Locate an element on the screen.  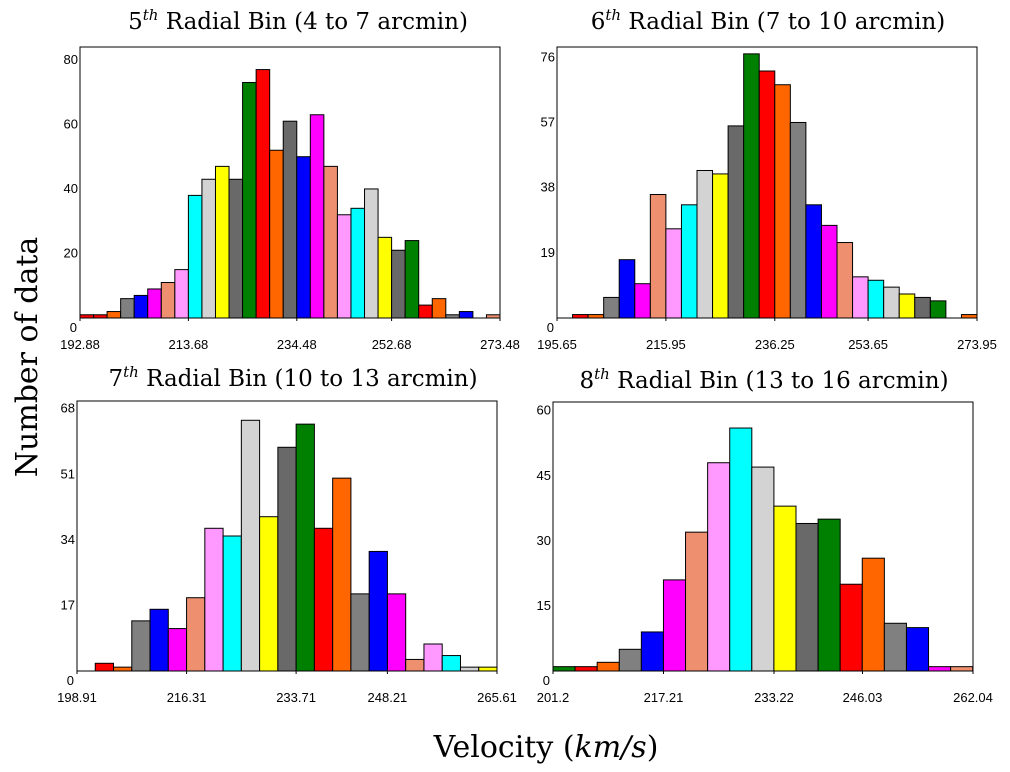
x-tick-1-4: 252.68 is located at coordinates (392, 344).